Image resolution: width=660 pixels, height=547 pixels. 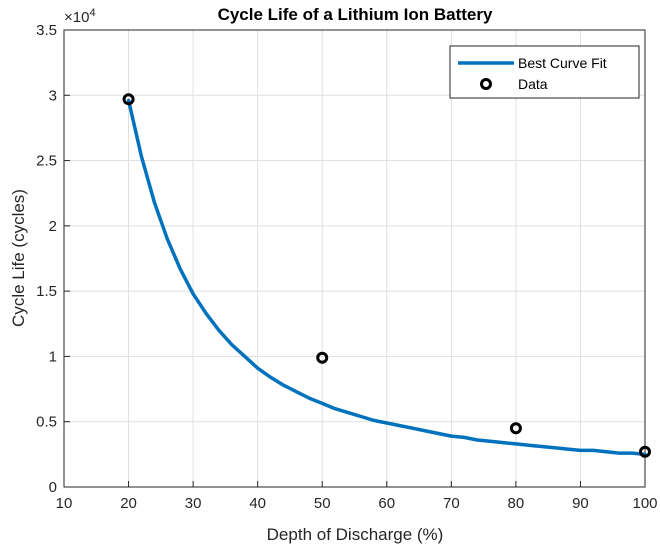 I want to click on x-tick-label: 10, so click(x=64, y=503).